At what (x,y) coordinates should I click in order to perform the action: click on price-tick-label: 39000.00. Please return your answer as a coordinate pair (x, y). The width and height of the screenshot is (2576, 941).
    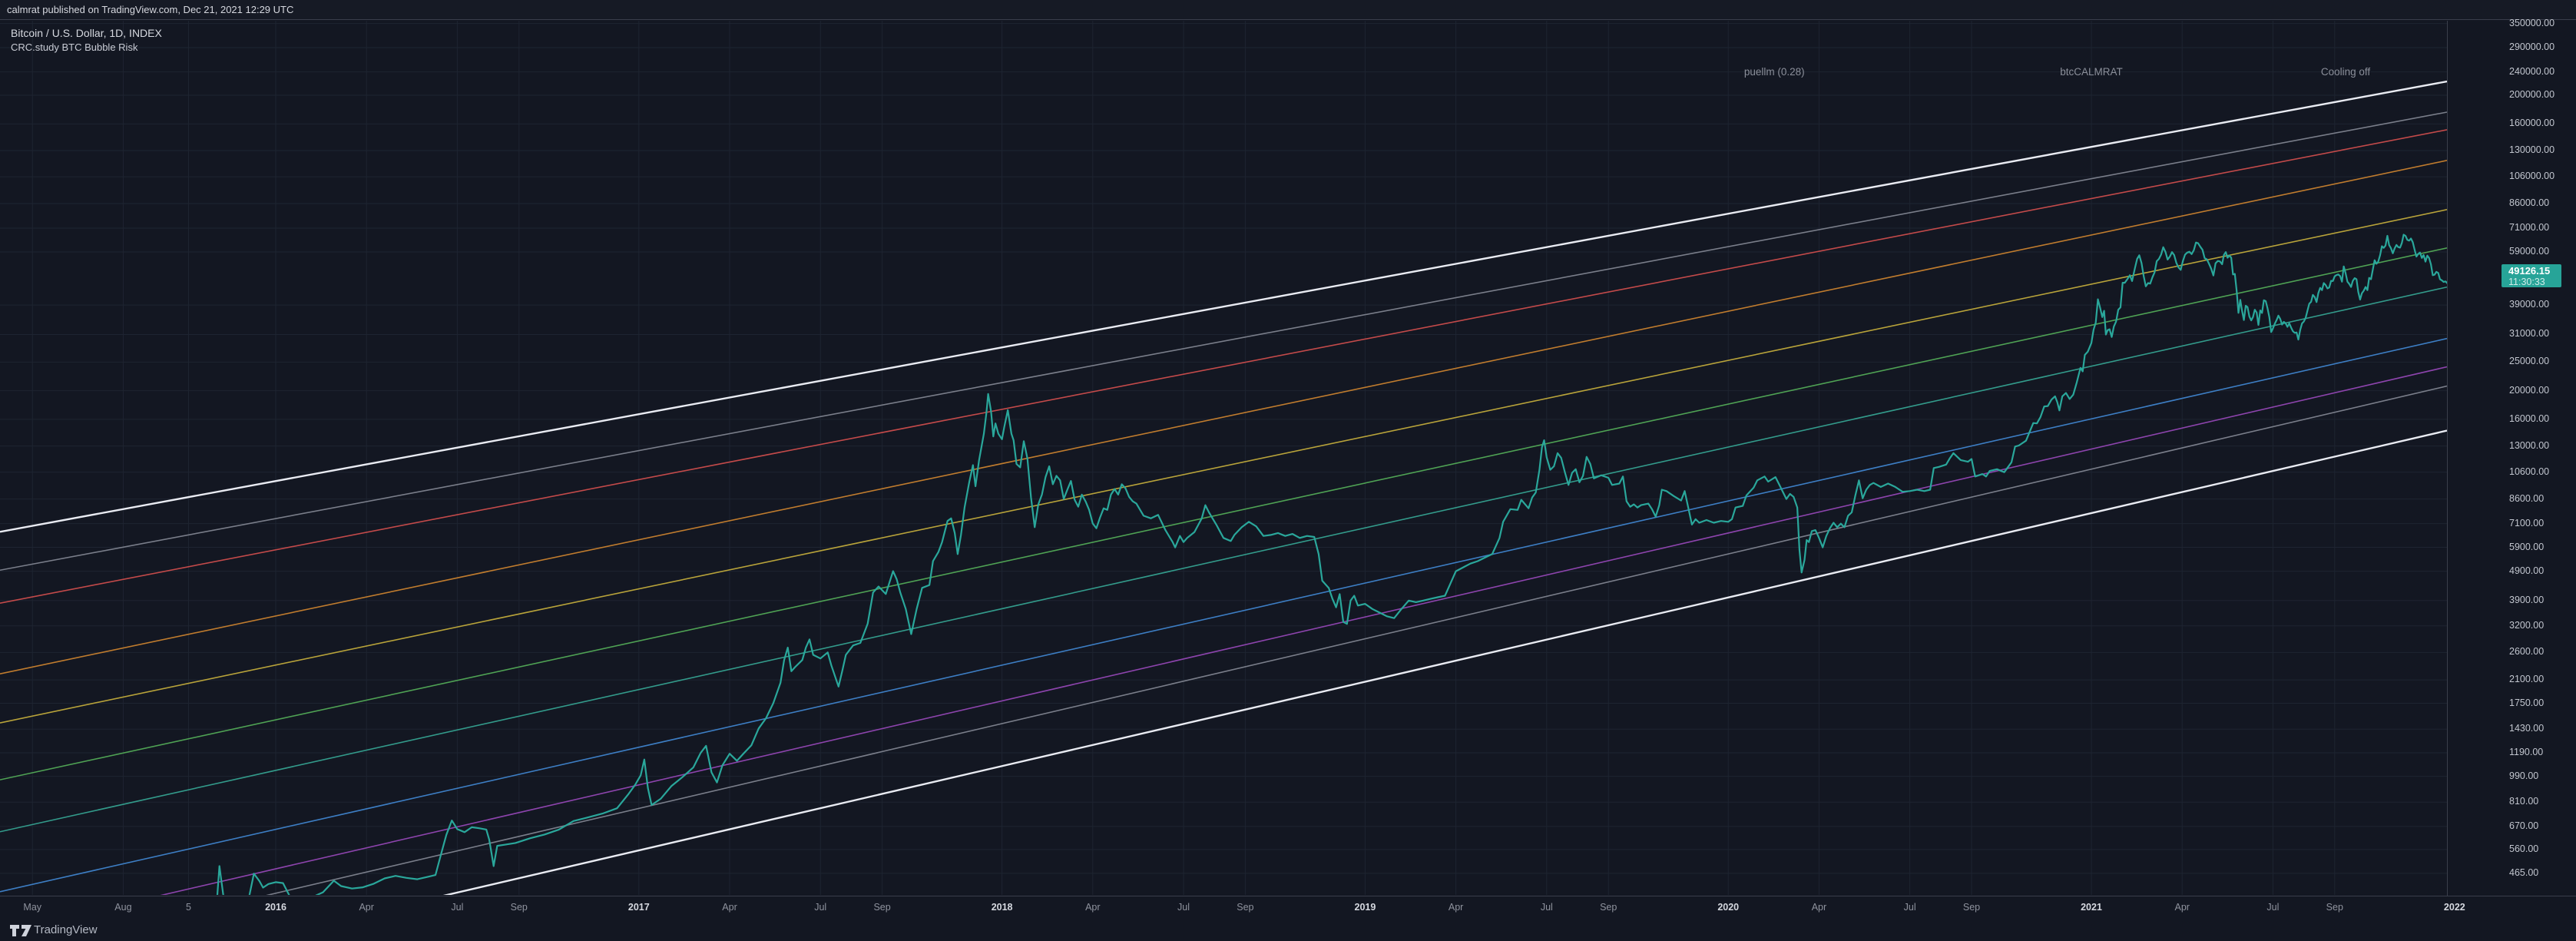
    Looking at the image, I should click on (2529, 304).